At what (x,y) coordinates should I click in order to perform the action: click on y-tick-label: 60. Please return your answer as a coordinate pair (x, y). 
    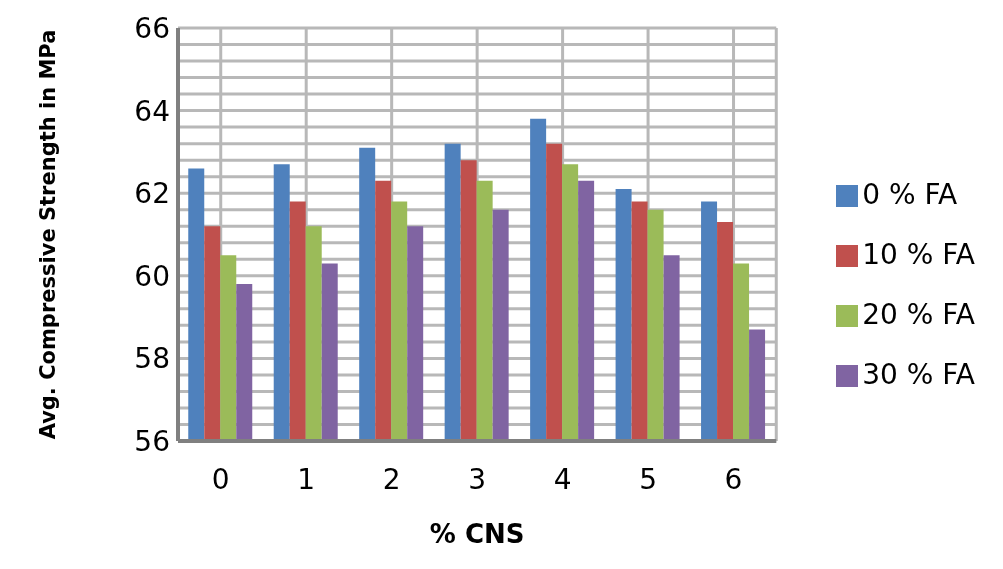
    Looking at the image, I should click on (152, 276).